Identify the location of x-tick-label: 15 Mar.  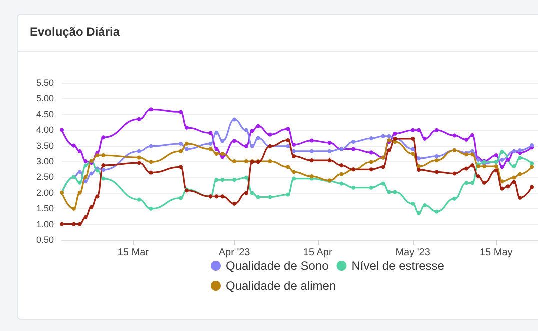
(134, 253).